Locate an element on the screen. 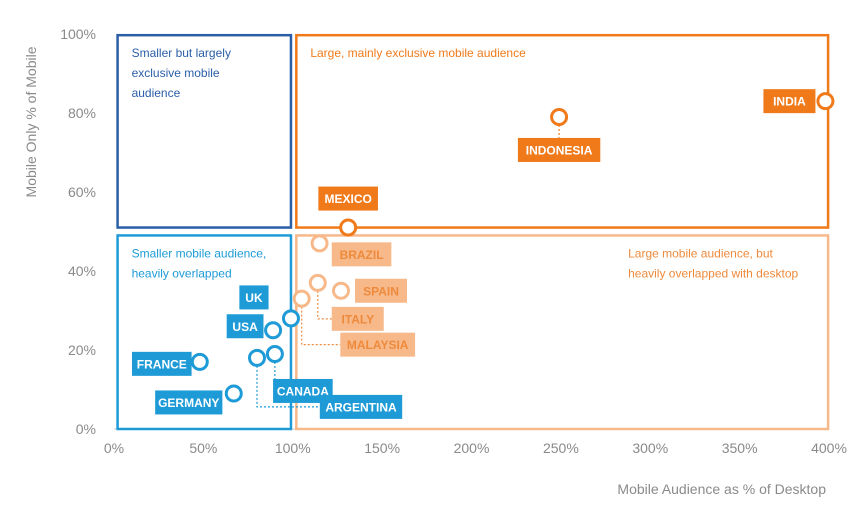  point-indonesia is located at coordinates (559, 116).